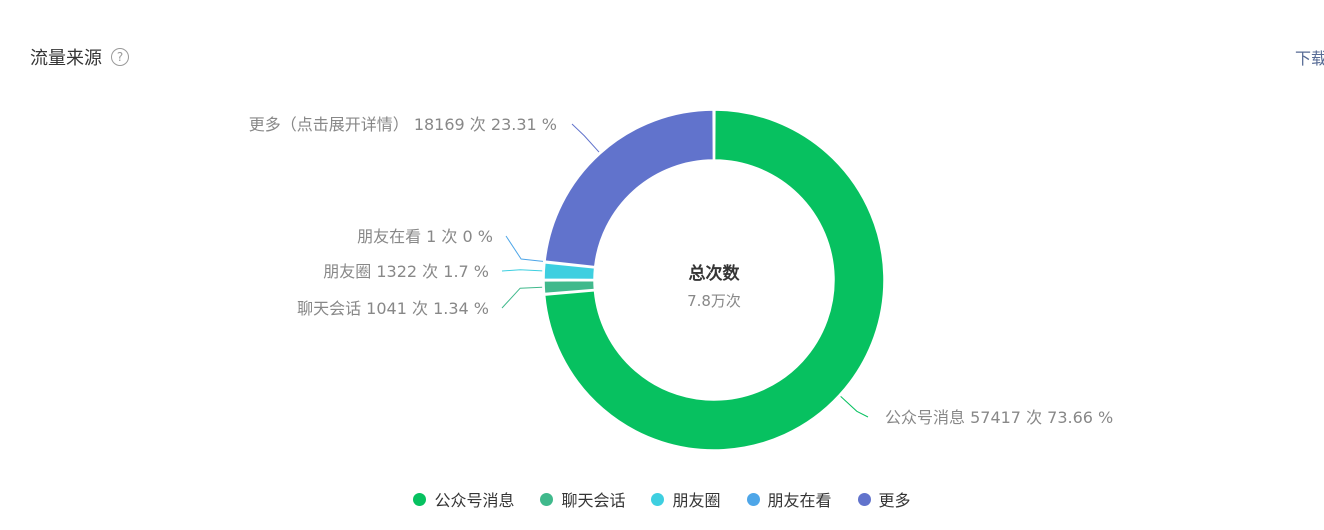  I want to click on section-header: 流量来源 ?, so click(79, 57).